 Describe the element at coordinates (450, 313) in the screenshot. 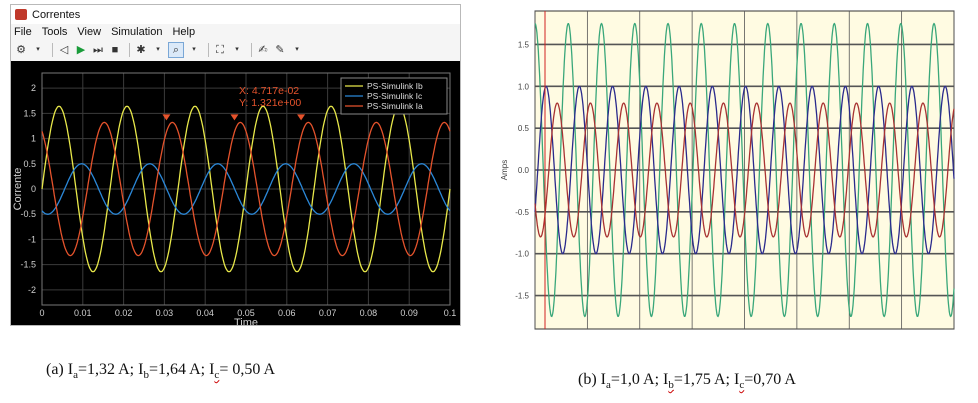

I see `x-tick-label: 0.1` at that location.